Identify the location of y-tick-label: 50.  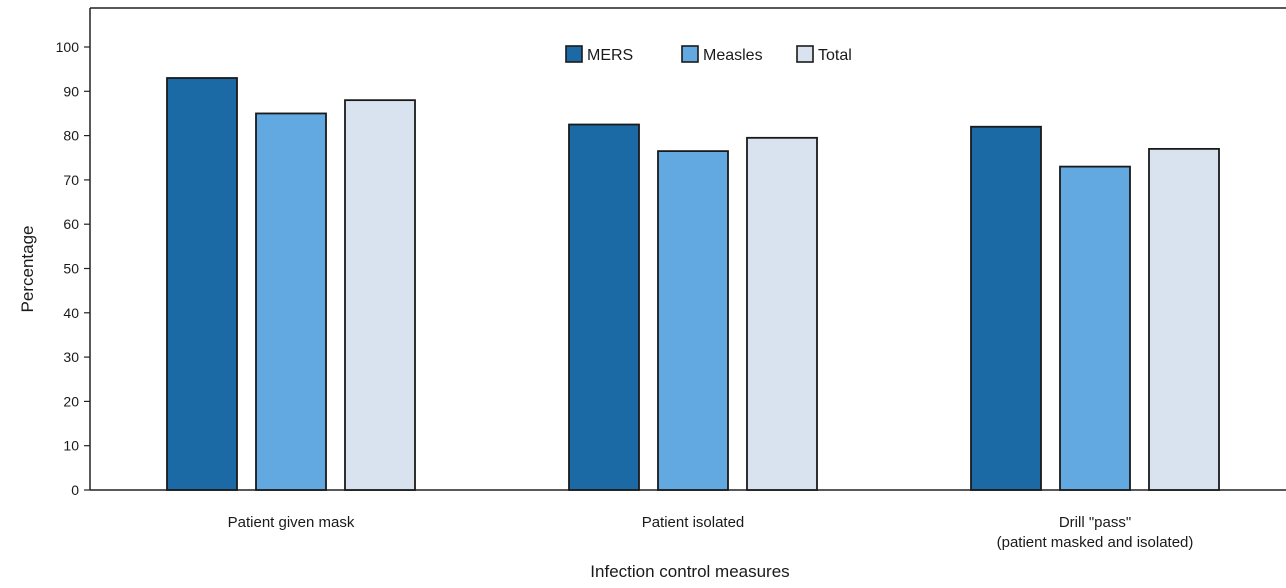
(71, 269).